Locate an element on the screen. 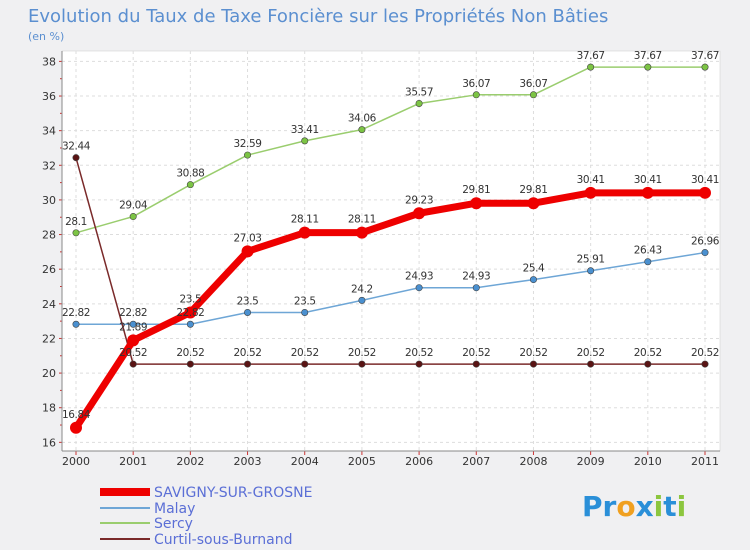 The width and height of the screenshot is (750, 550). data-label: 34.06 is located at coordinates (362, 119).